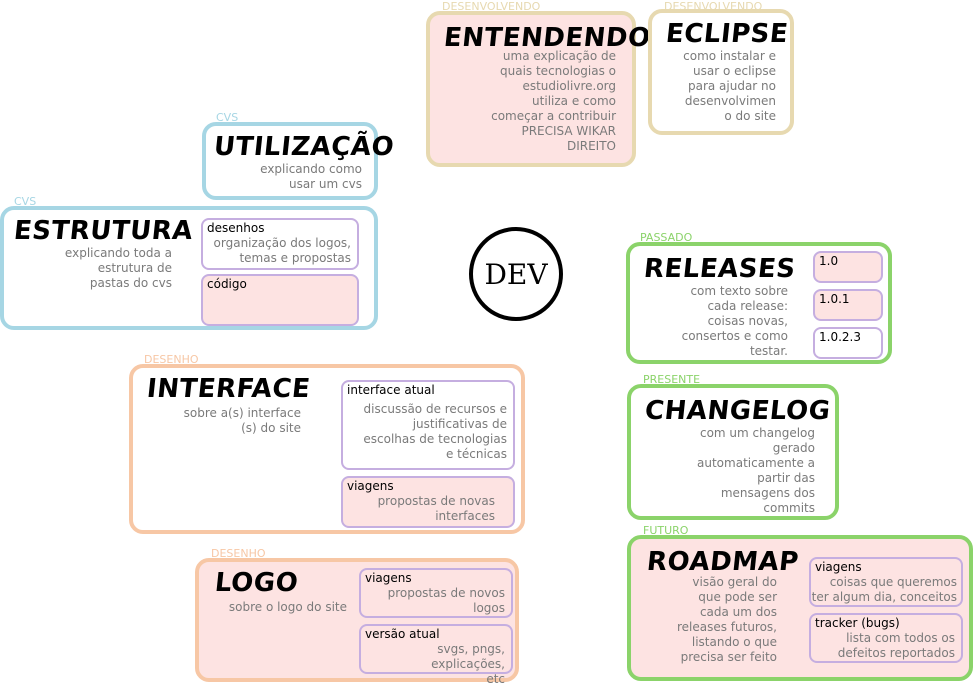 The width and height of the screenshot is (973, 687). Describe the element at coordinates (840, 337) in the screenshot. I see `subnode-label: 1.0.2.3` at that location.